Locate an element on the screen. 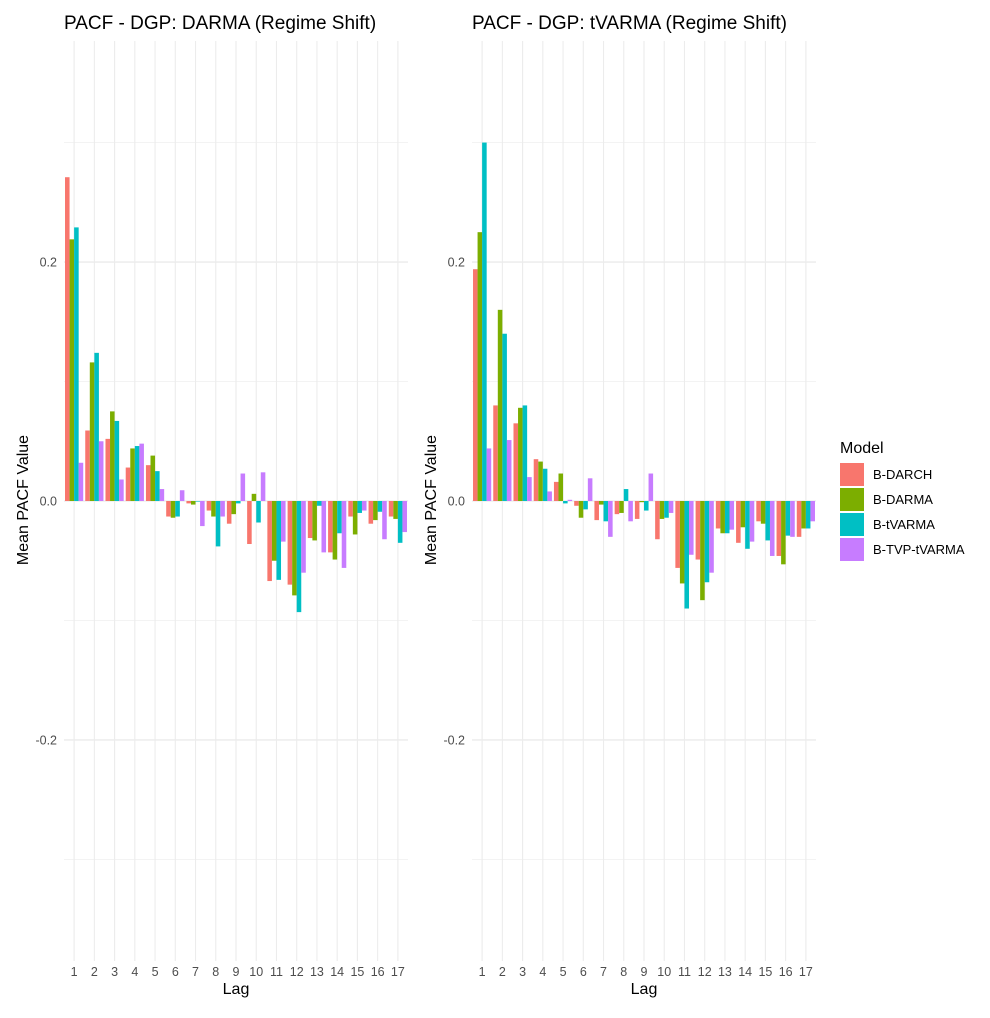 The image size is (990, 1018). y-axis-title: Mean PACF Value is located at coordinates (23, 500).